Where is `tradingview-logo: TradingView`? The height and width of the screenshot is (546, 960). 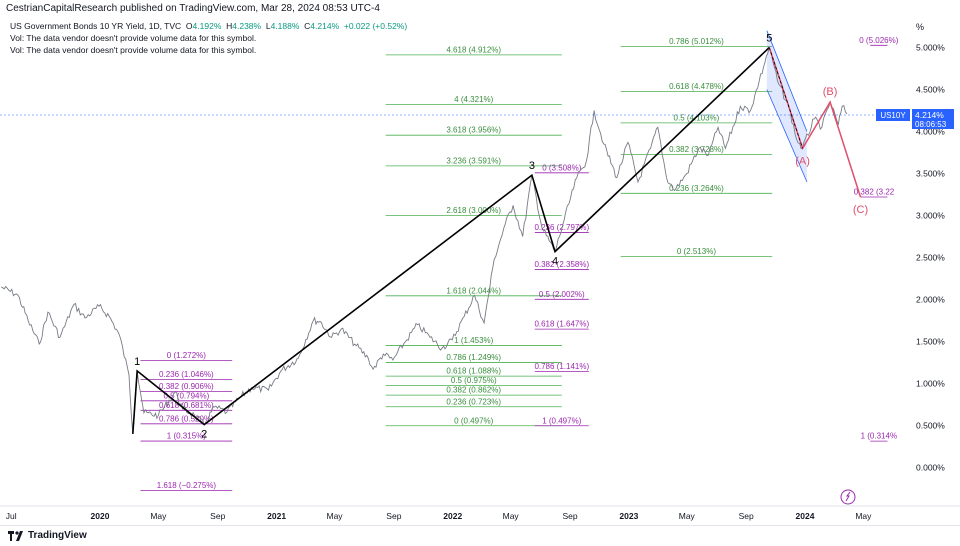 tradingview-logo: TradingView is located at coordinates (47, 536).